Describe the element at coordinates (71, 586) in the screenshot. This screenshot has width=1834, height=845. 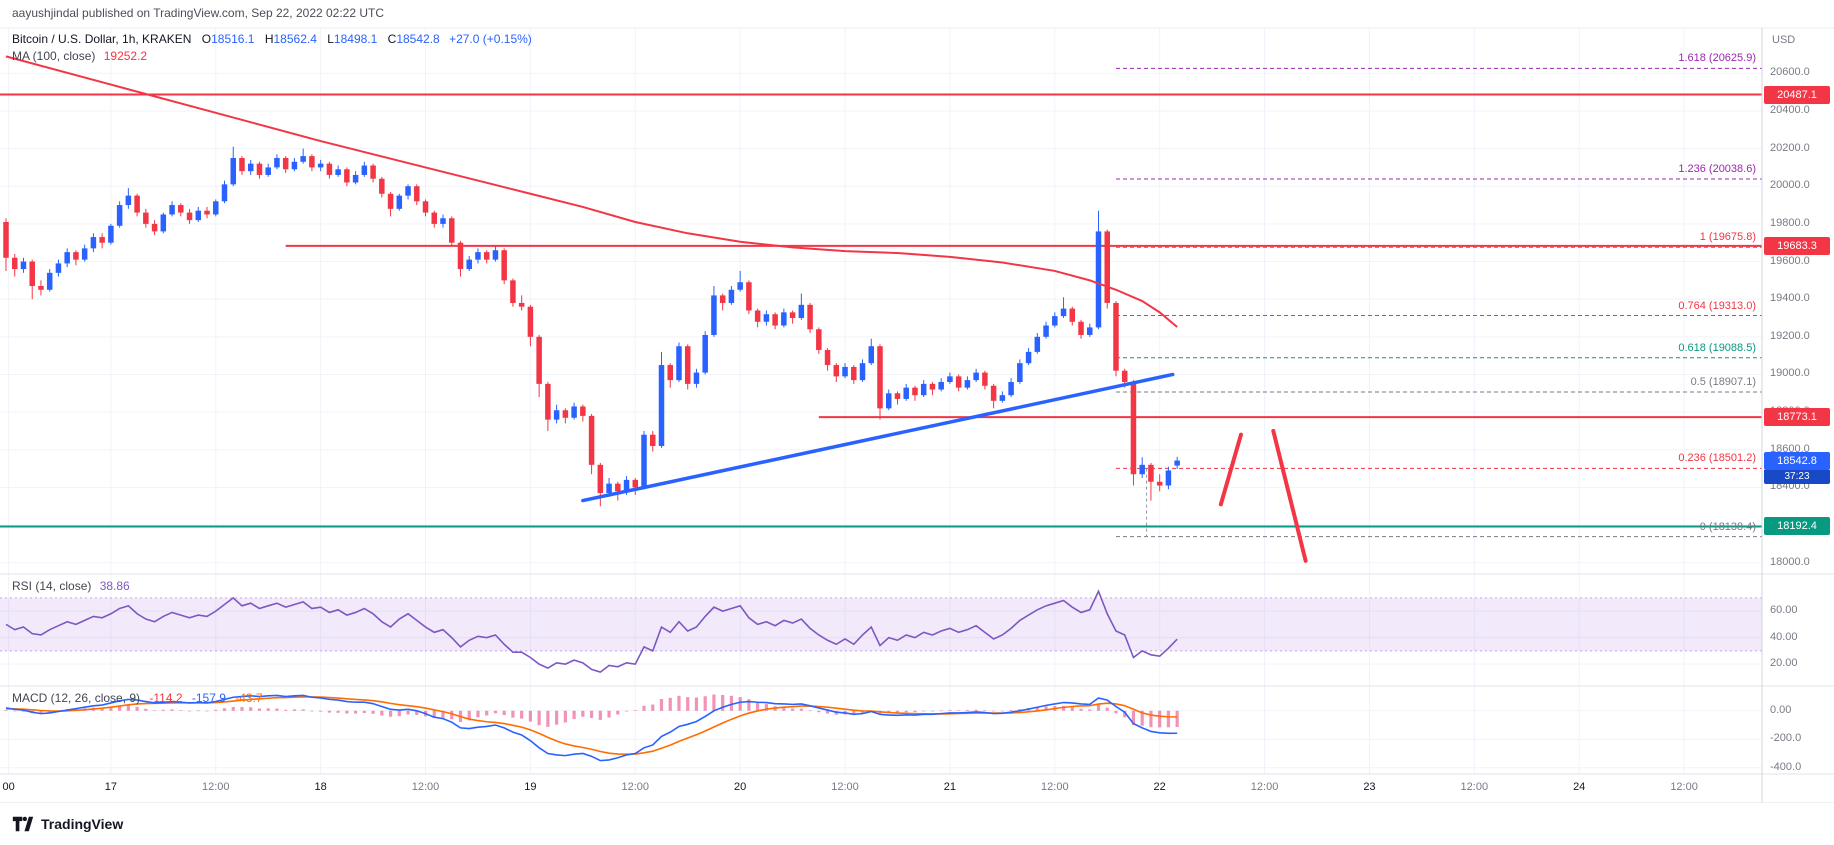
I see `rsi-legend: RSI (14, close) 38.86` at that location.